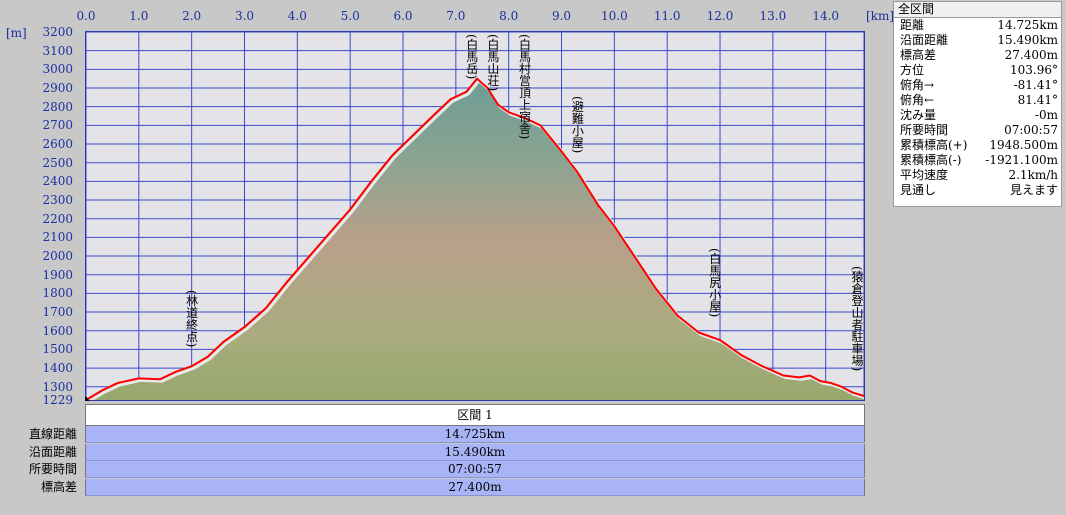 This screenshot has width=1066, height=515. Describe the element at coordinates (475, 434) in the screenshot. I see `segment-row-value: 14.725km` at that location.